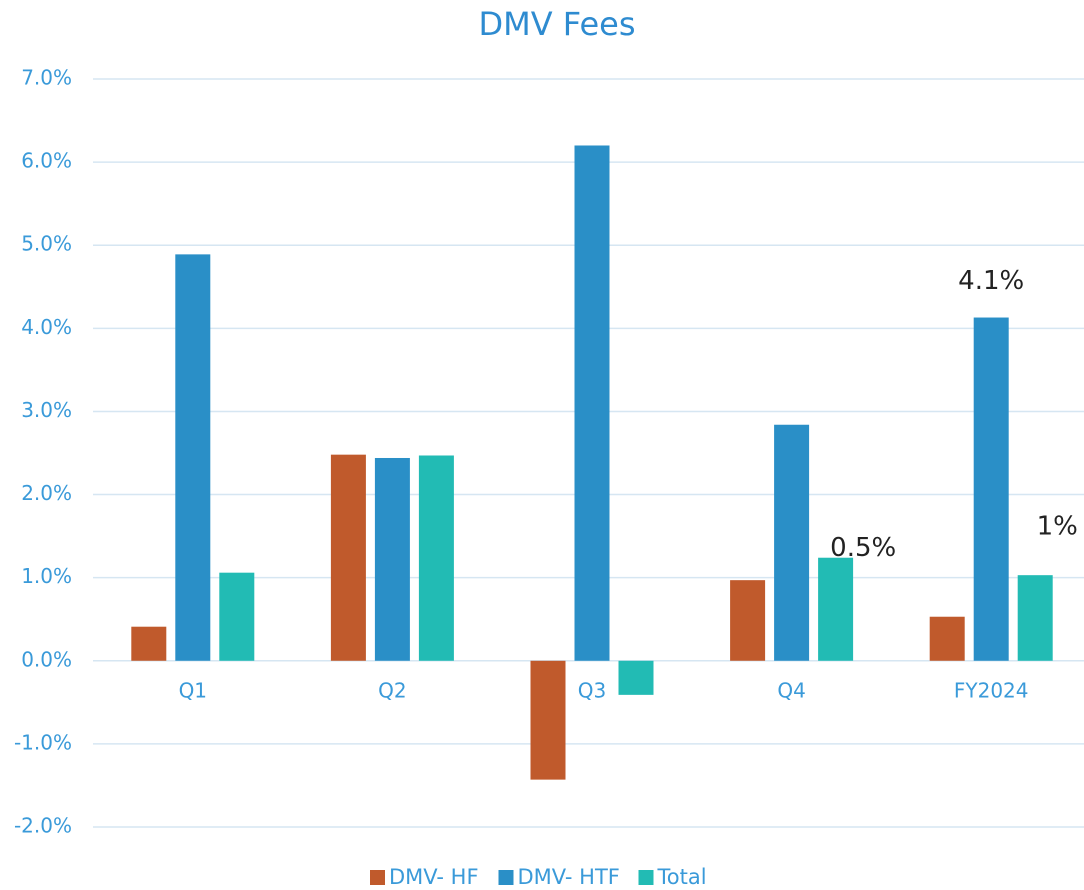 The width and height of the screenshot is (1084, 890). I want to click on y-tick-label: -1.0%, so click(43, 742).